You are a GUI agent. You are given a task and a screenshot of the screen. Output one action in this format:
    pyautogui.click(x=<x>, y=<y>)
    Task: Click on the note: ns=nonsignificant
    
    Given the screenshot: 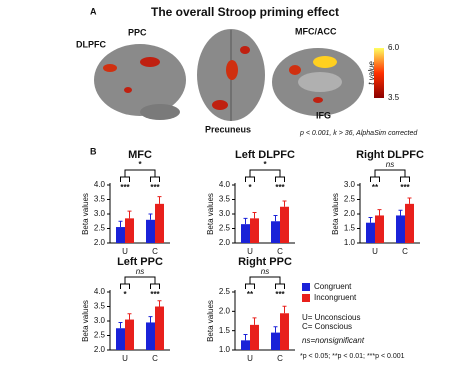 What is the action you would take?
    pyautogui.click(x=333, y=340)
    